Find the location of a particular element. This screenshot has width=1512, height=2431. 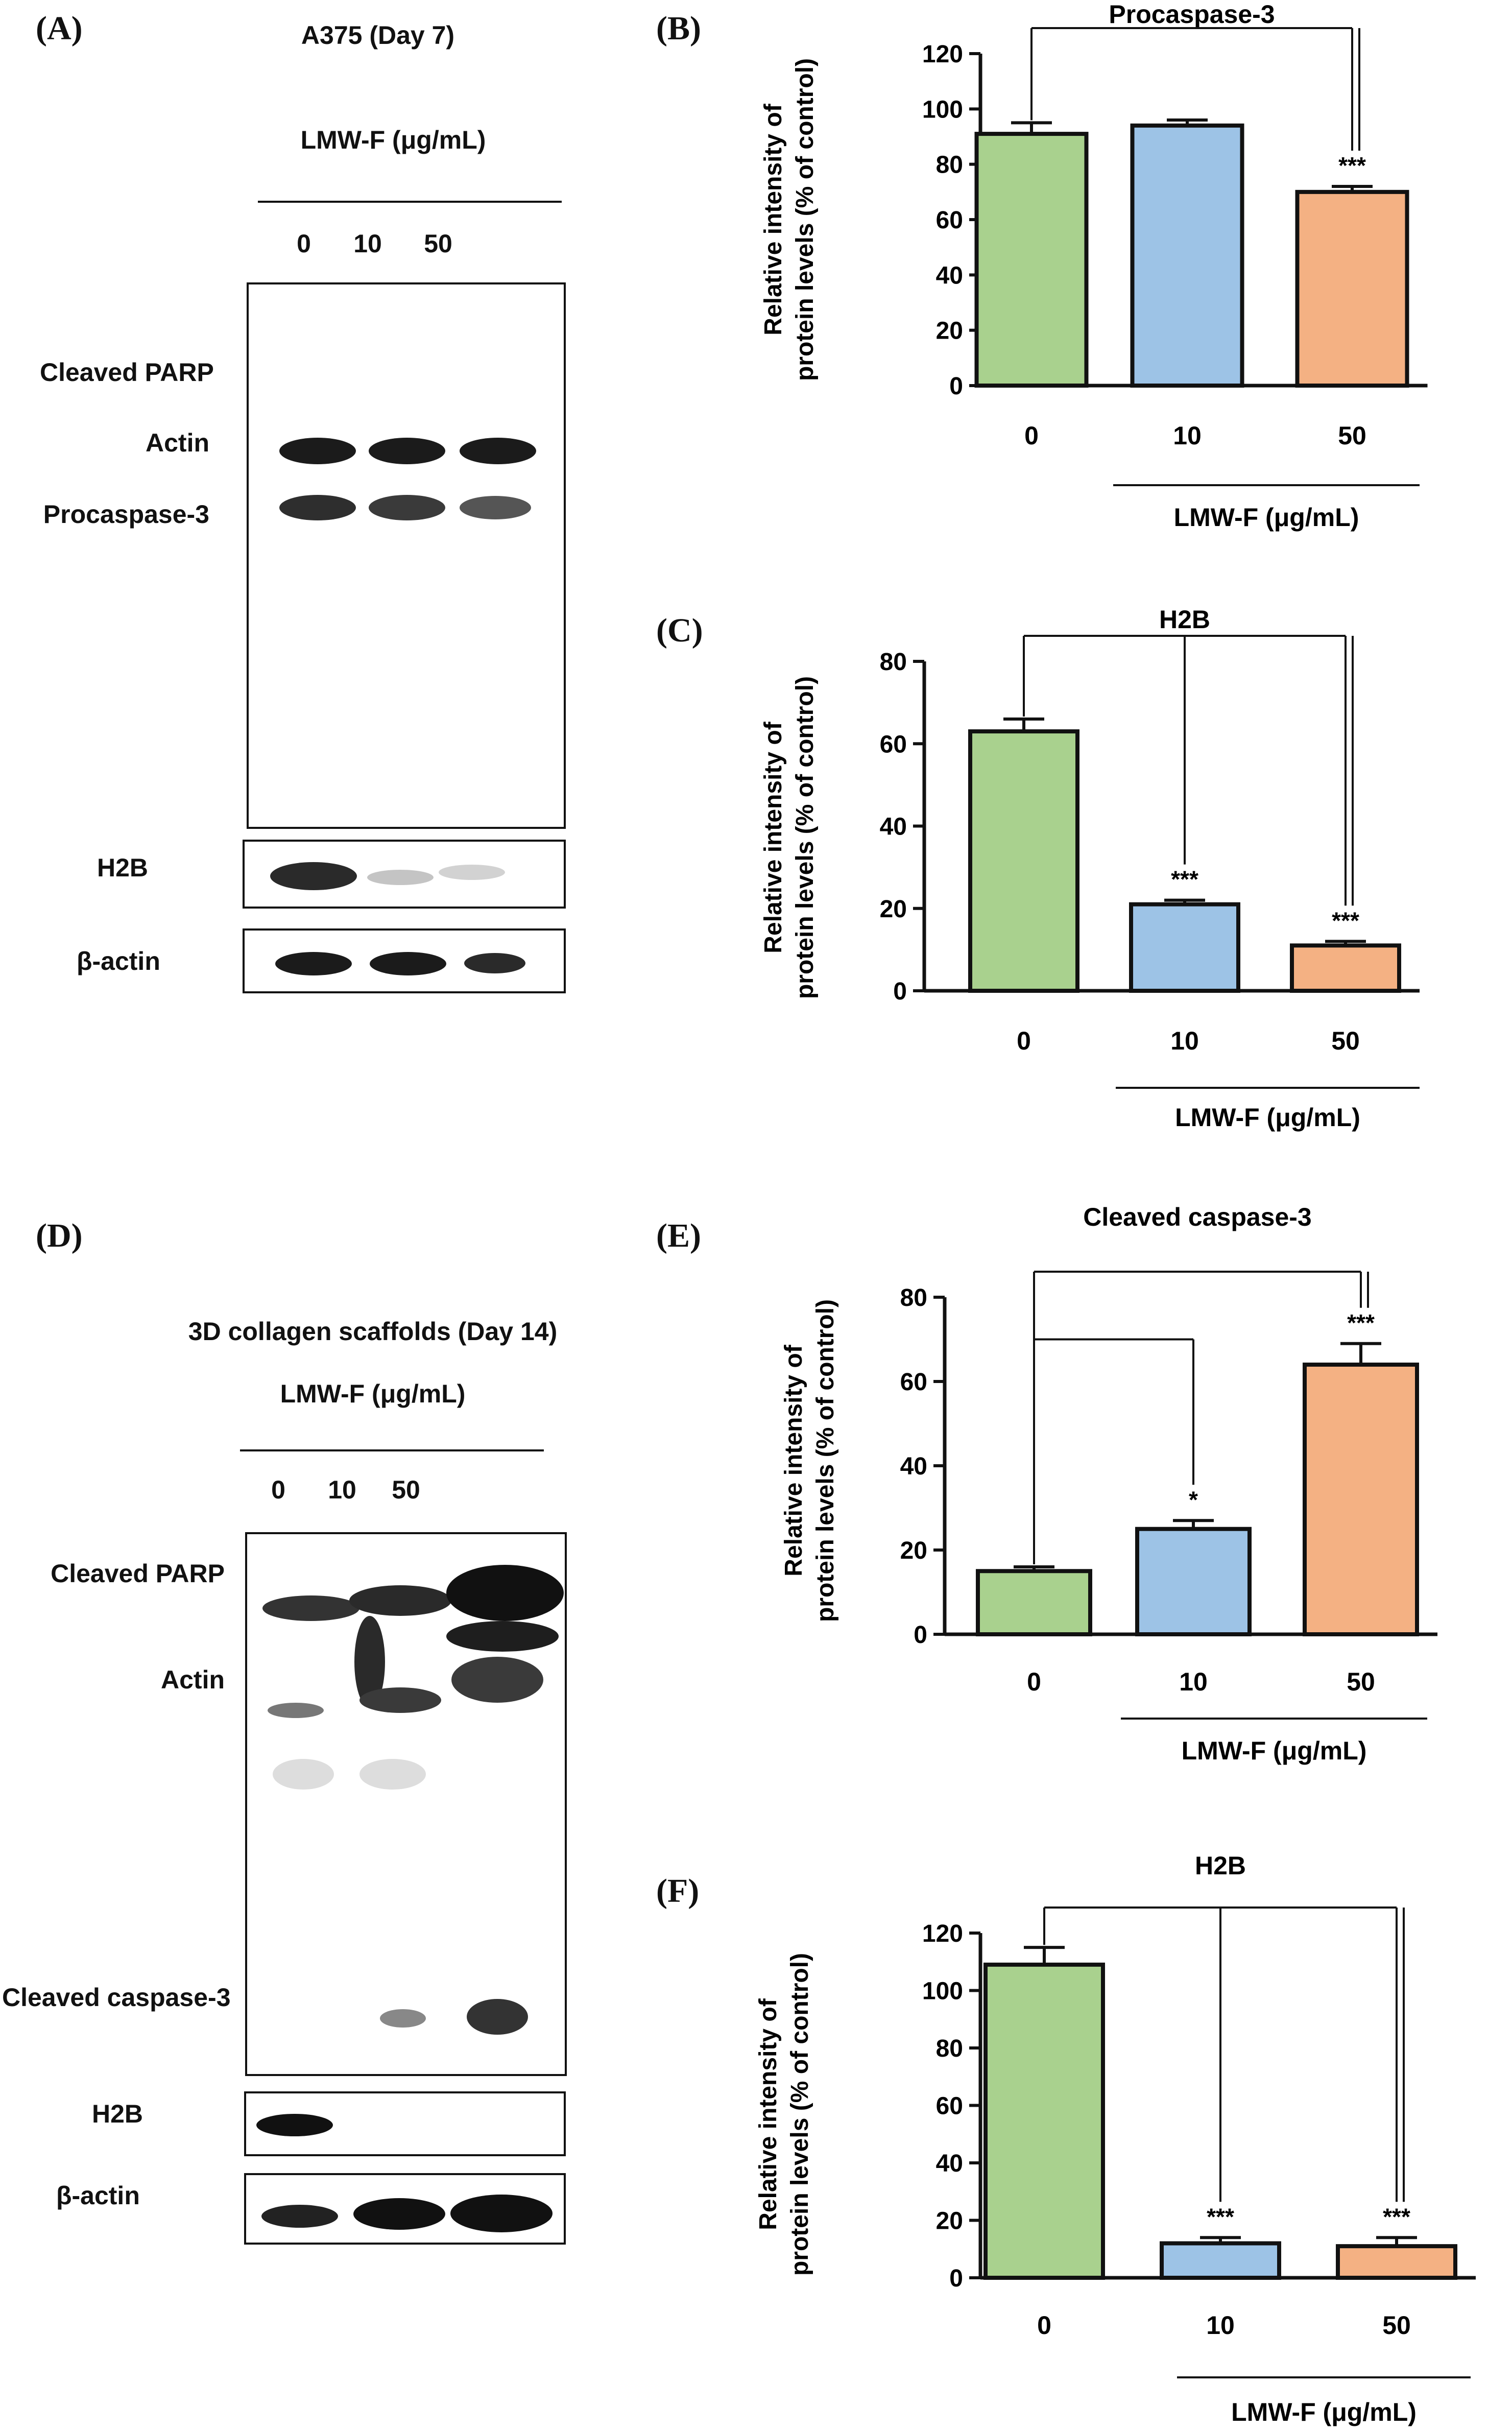

panel-a-label: (A) is located at coordinates (59, 28).